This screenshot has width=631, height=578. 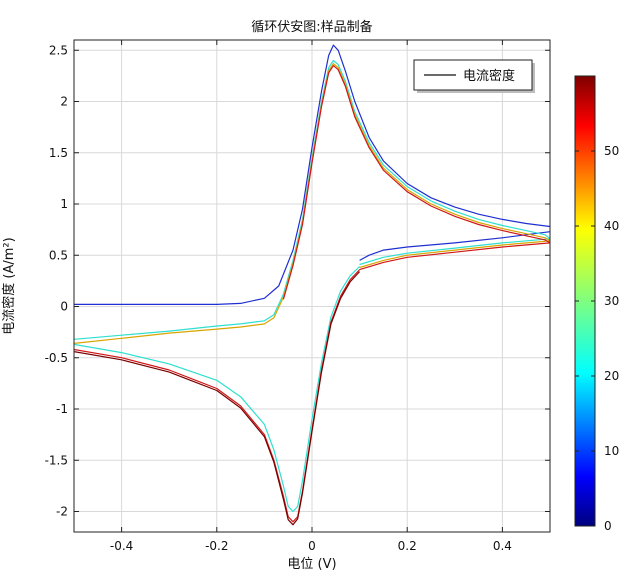 What do you see at coordinates (611, 151) in the screenshot?
I see `colorbar-tick-label: 50` at bounding box center [611, 151].